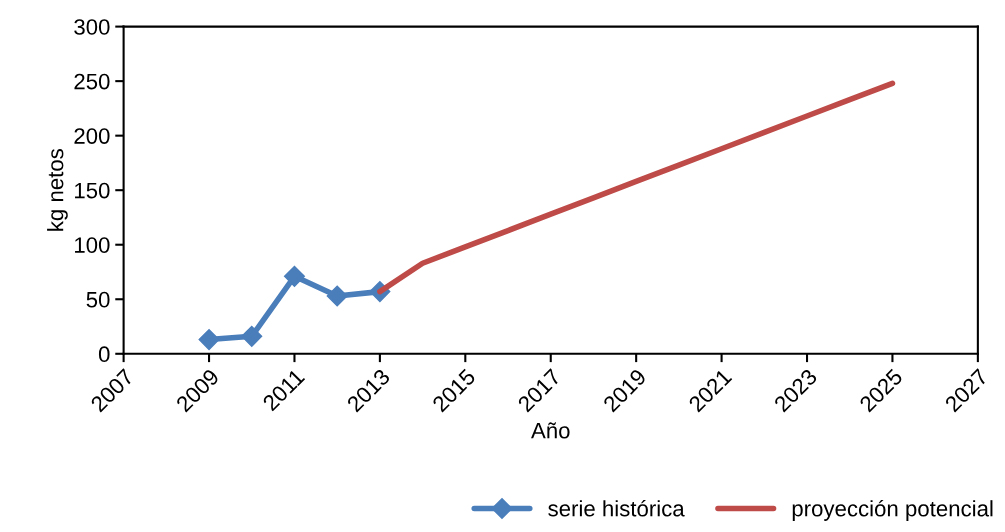  I want to click on y-tick-label: 0, so click(104, 354).